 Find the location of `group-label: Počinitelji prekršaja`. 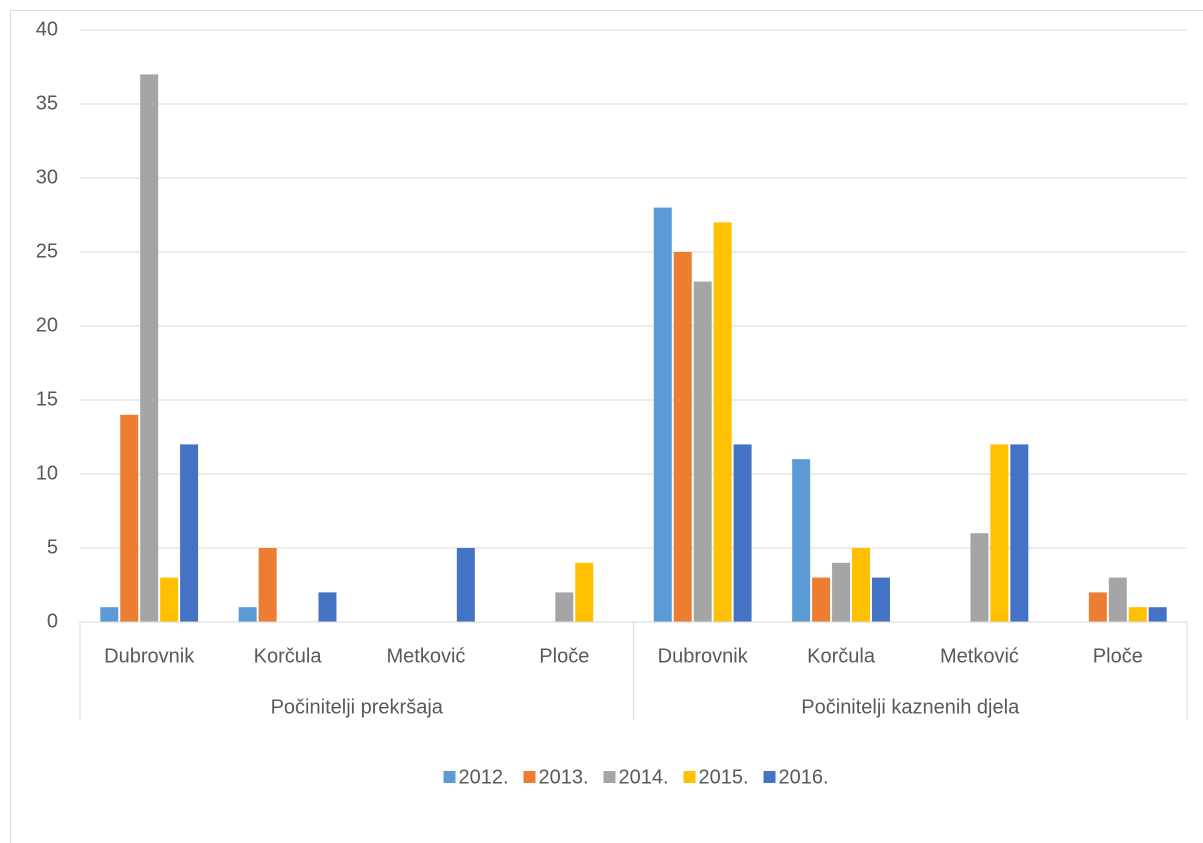

group-label: Počinitelji prekršaja is located at coordinates (357, 707).